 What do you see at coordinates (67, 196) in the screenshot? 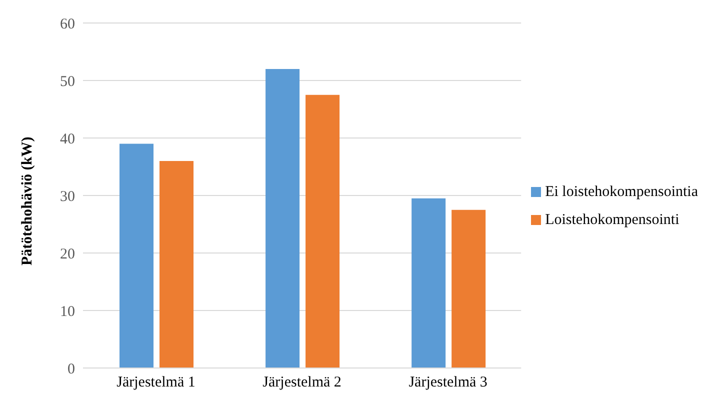
I see `y-tick-label: 30` at bounding box center [67, 196].